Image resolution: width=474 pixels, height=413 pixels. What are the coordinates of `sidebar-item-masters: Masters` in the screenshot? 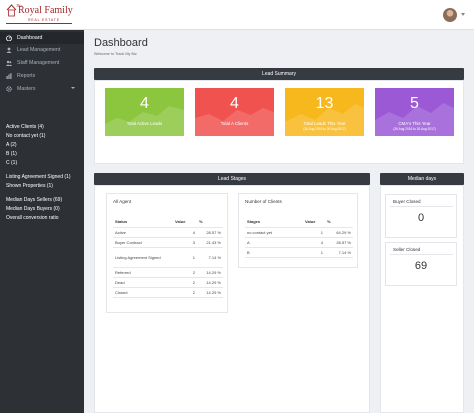 It's located at (42, 89).